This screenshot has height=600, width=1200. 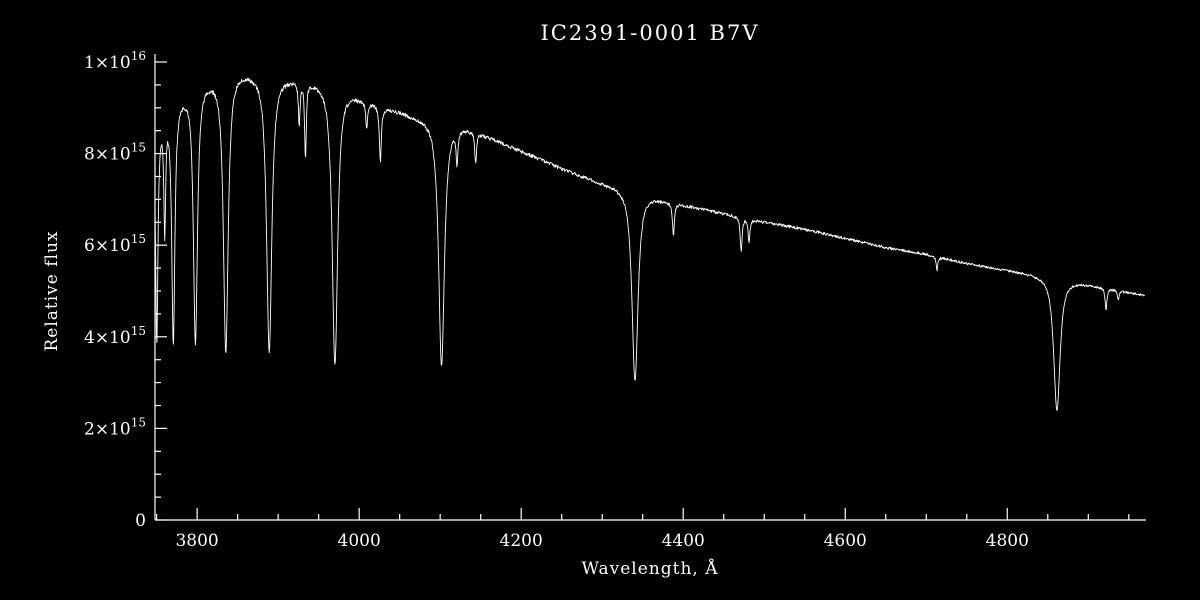 What do you see at coordinates (52, 290) in the screenshot?
I see `y-axis-title: Relative flux` at bounding box center [52, 290].